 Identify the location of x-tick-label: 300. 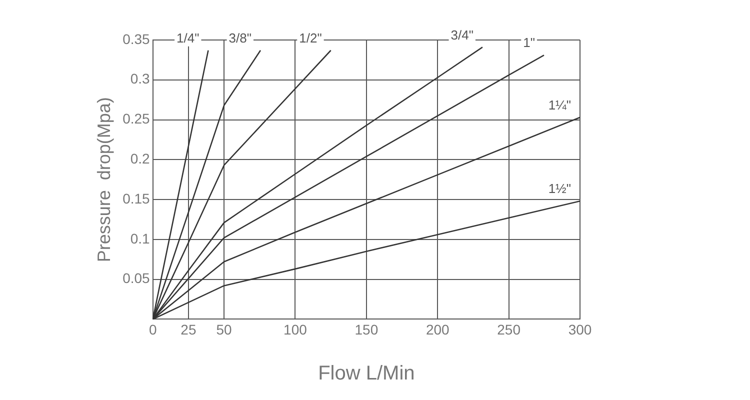
(580, 329).